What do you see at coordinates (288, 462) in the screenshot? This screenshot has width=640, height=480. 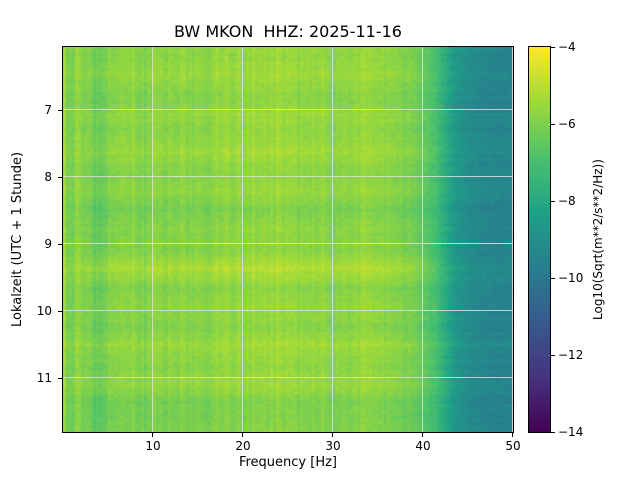 I see `x-axis-label: Frequency [Hz]` at bounding box center [288, 462].